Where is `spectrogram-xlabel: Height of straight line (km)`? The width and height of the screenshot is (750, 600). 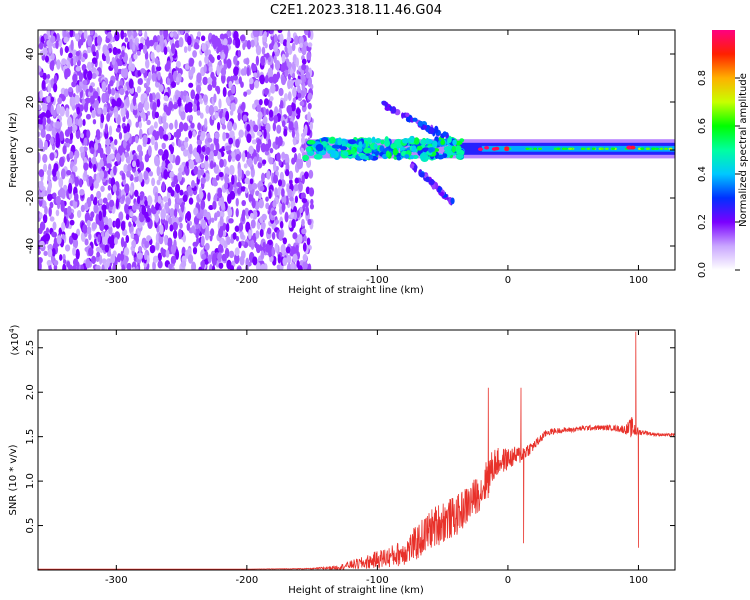
spectrogram-xlabel: Height of straight line (km) is located at coordinates (356, 290).